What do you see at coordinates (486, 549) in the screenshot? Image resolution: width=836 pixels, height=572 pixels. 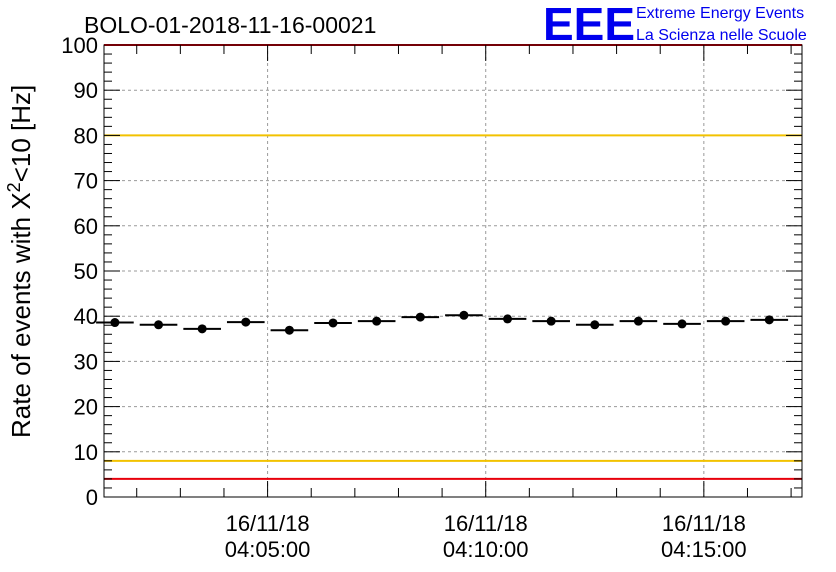 I see `x-tick-label-time: 04:10:00` at bounding box center [486, 549].